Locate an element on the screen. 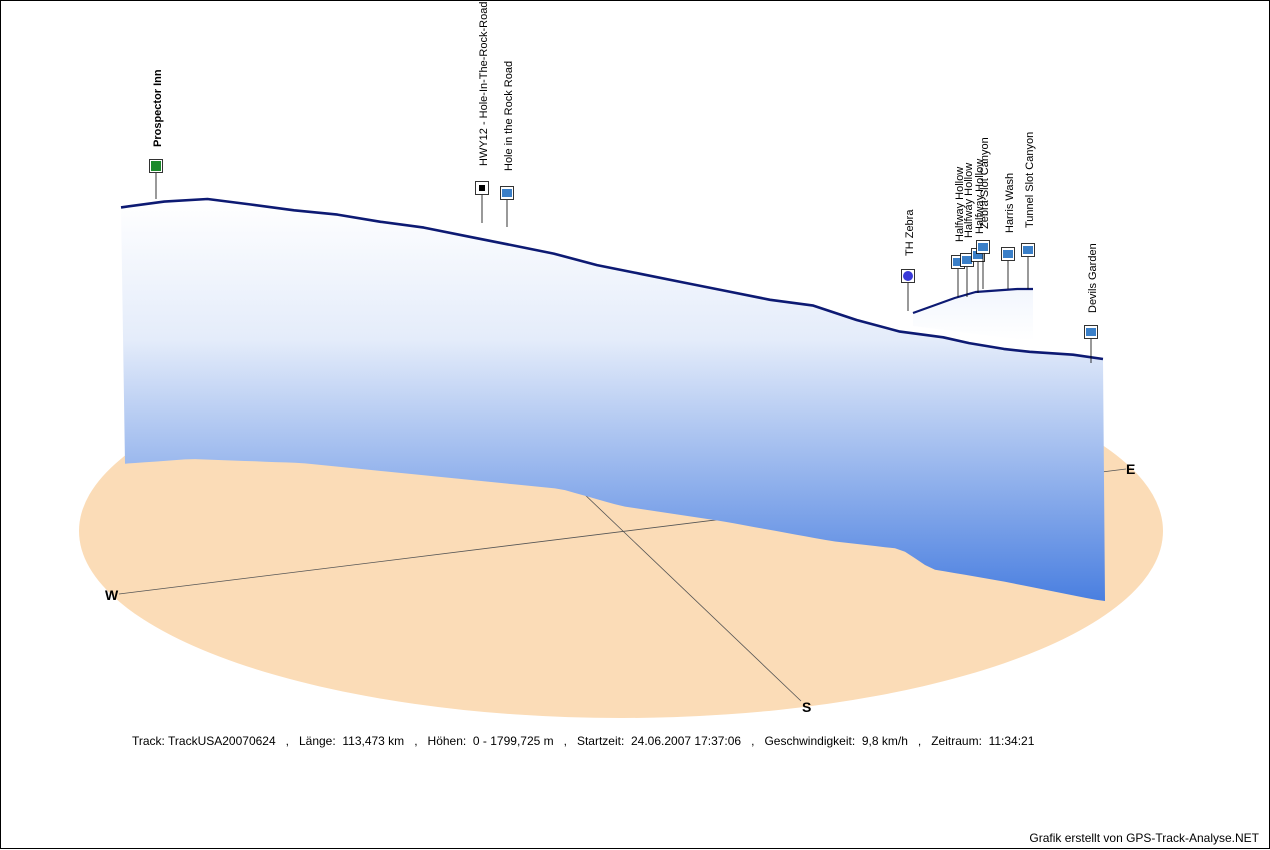  waypoint: Zebra Slot Canyon is located at coordinates (983, 213).